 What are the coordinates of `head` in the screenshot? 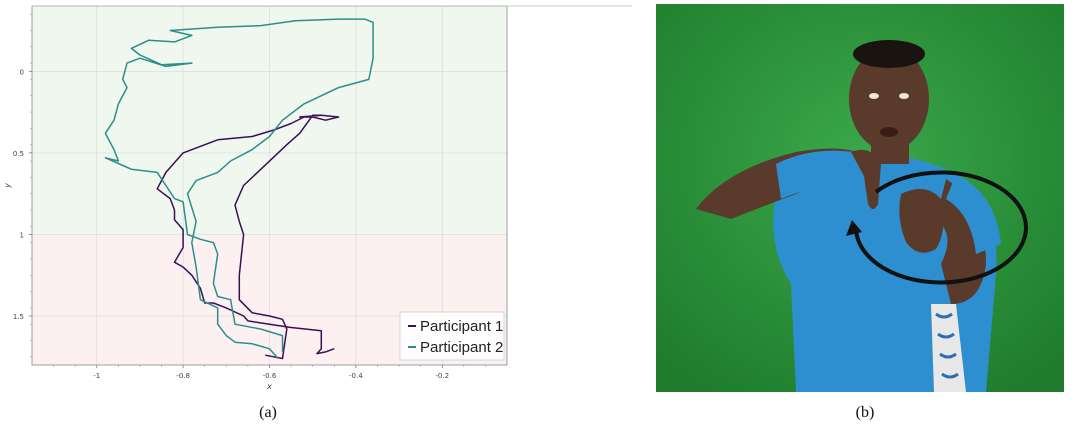 It's located at (889, 99).